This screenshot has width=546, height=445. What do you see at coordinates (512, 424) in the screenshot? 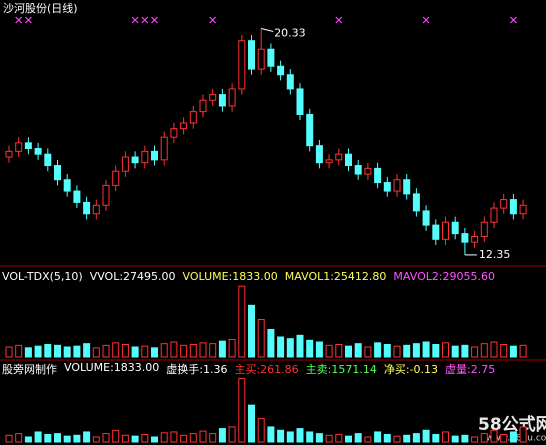
I see `watermark: 58公式网` at bounding box center [512, 424].